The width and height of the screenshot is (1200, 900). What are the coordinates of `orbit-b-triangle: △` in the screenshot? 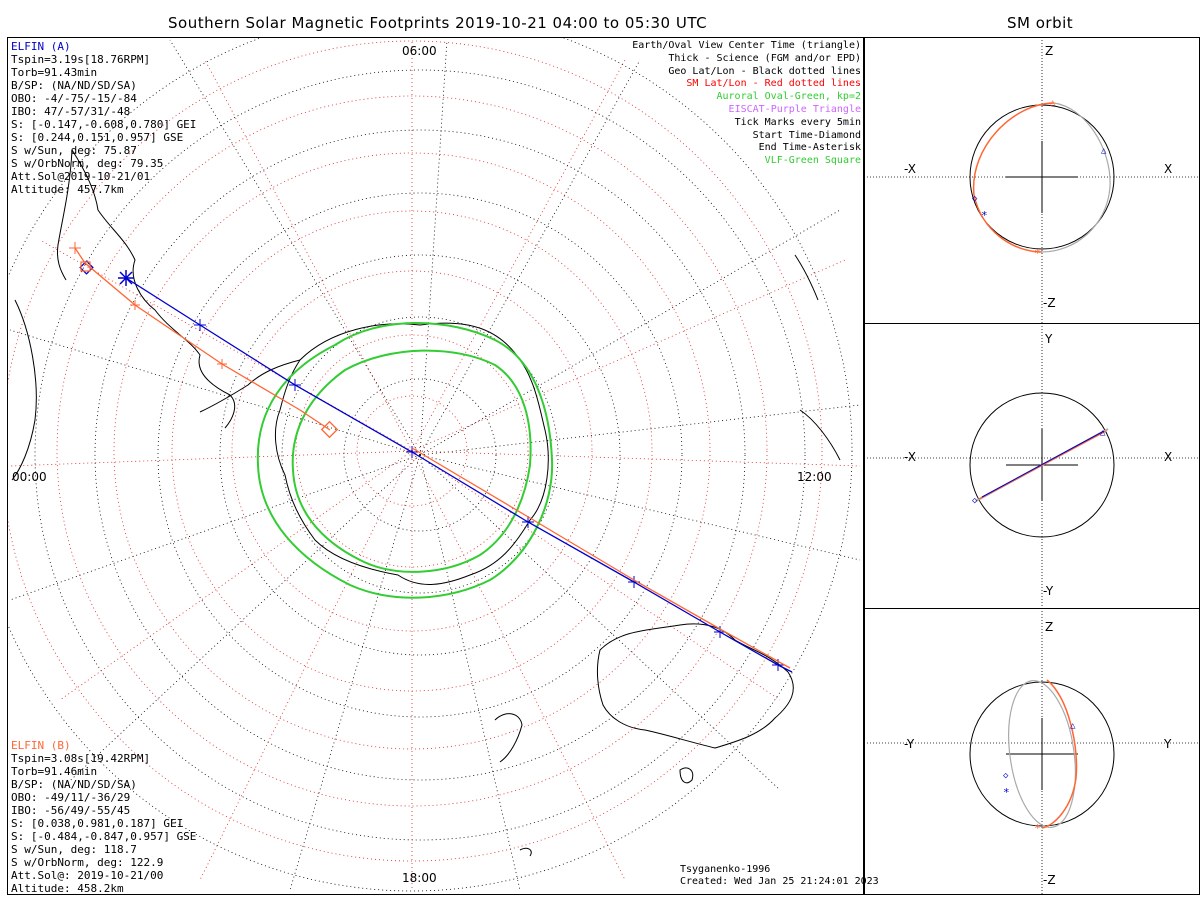 It's located at (1053, 103).